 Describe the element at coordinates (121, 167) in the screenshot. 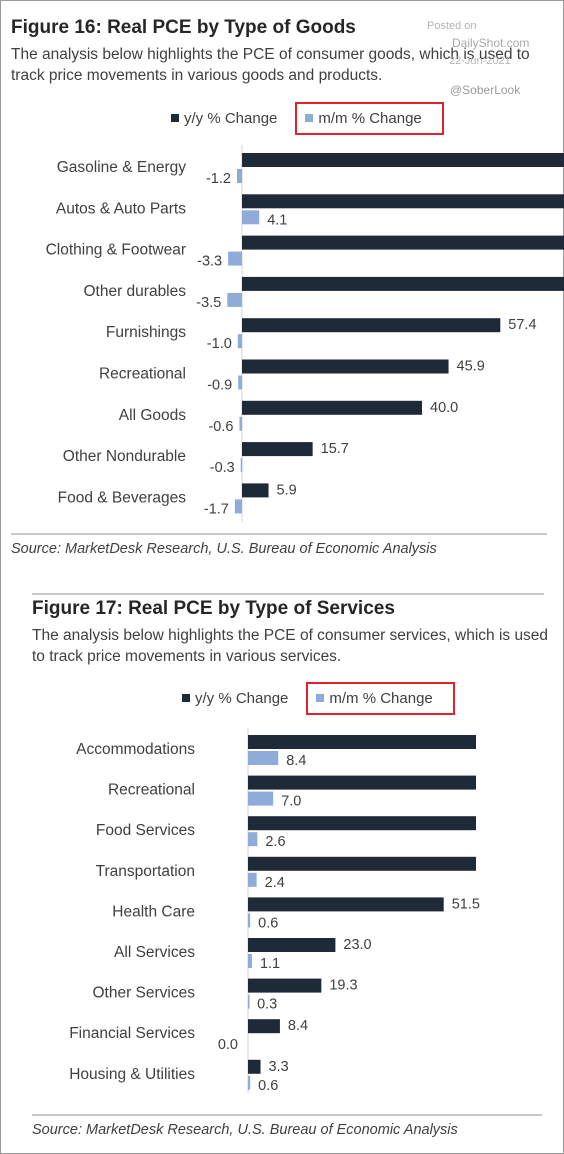

I see `category-label: Gasoline & Energy` at that location.